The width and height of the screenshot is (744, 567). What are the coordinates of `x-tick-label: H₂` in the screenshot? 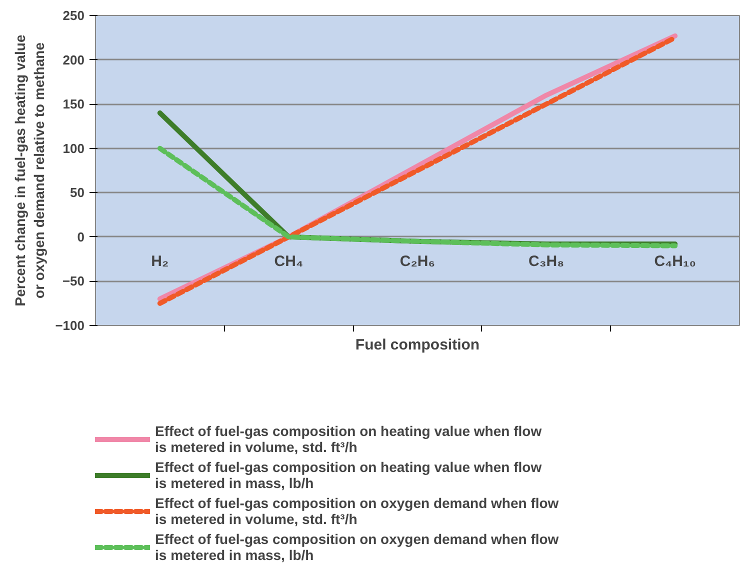 It's located at (160, 261).